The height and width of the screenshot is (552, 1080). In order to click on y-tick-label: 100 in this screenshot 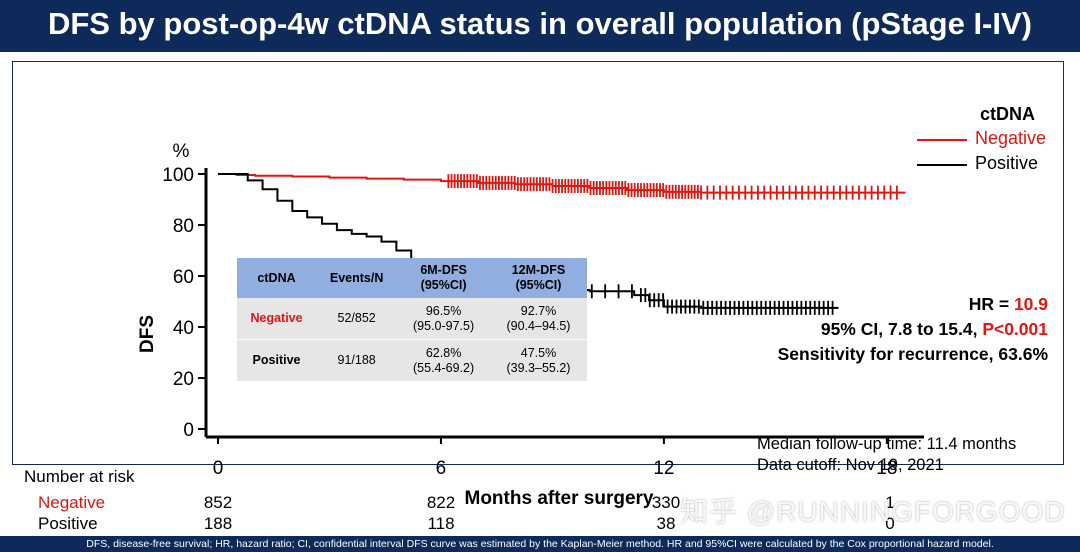, I will do `click(178, 175)`.